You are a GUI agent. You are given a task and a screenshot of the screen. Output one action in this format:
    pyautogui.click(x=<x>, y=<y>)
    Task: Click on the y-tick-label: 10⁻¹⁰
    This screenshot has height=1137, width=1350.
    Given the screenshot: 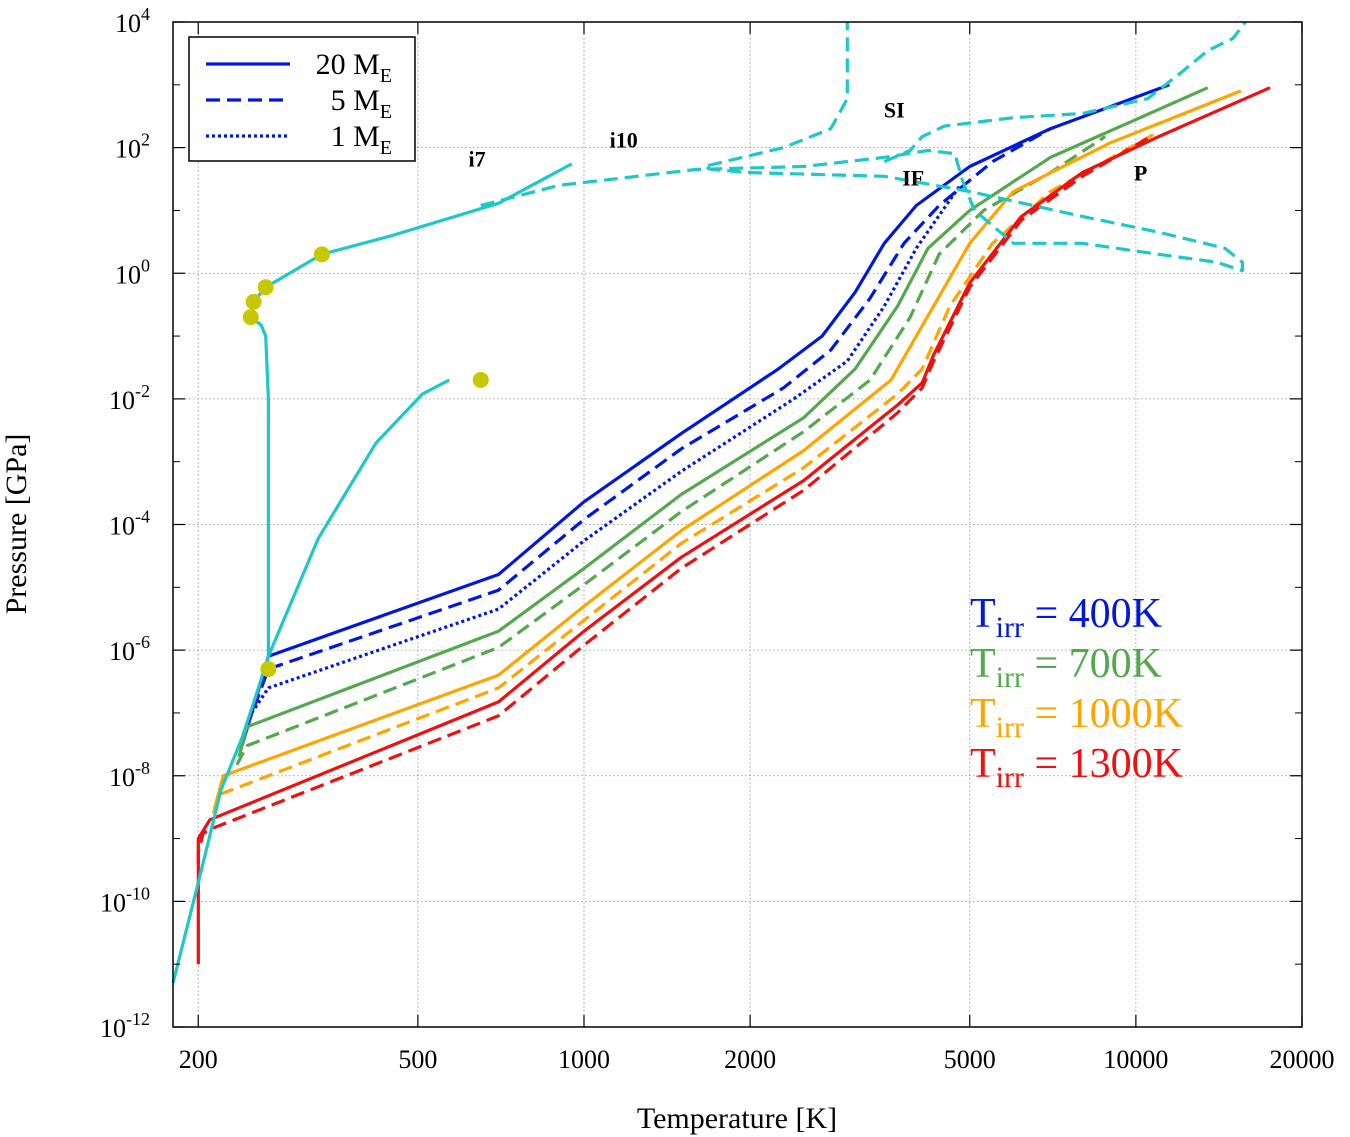 What is the action you would take?
    pyautogui.click(x=125, y=900)
    